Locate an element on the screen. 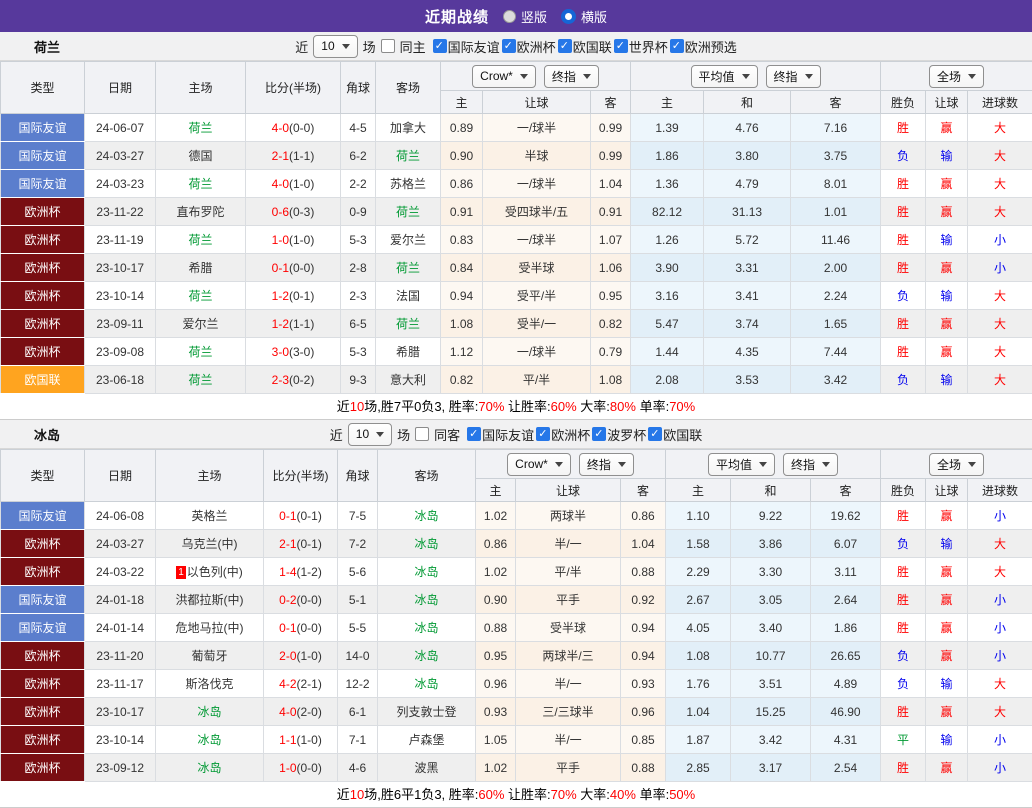  corner-score: 5-3 is located at coordinates (358, 352).